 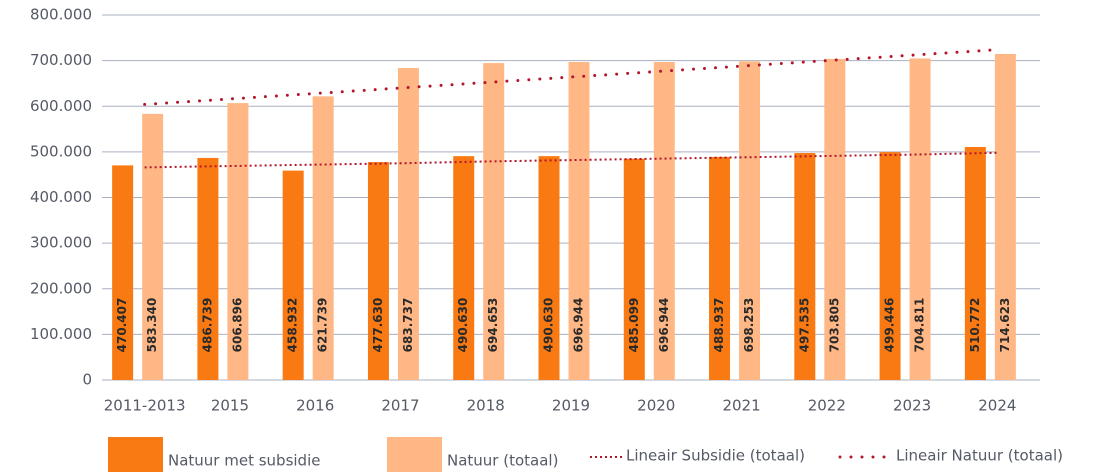 I want to click on value-label: 499.446, so click(x=890, y=325).